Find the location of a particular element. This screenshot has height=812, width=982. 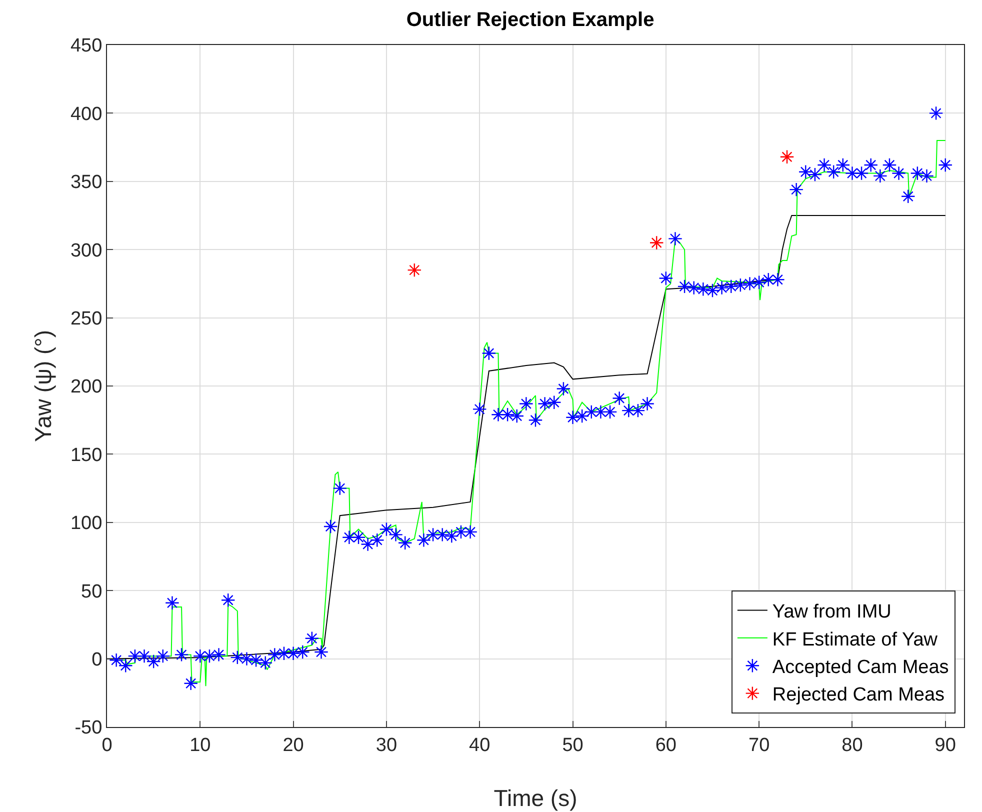

x-tick-label: 10 is located at coordinates (200, 745).